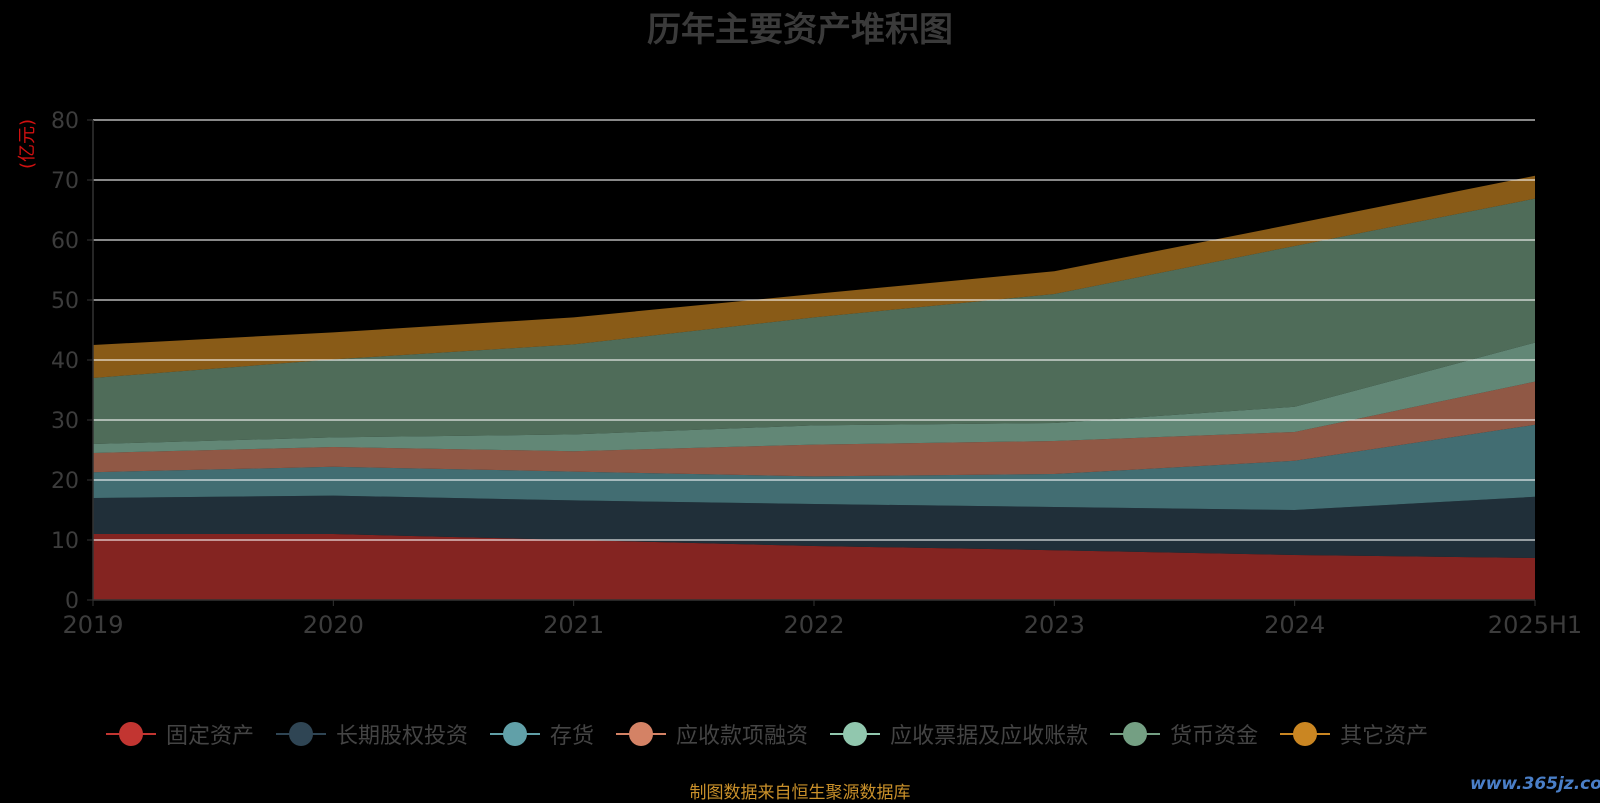  Describe the element at coordinates (210, 736) in the screenshot. I see `legend-label: 固定资产` at that location.